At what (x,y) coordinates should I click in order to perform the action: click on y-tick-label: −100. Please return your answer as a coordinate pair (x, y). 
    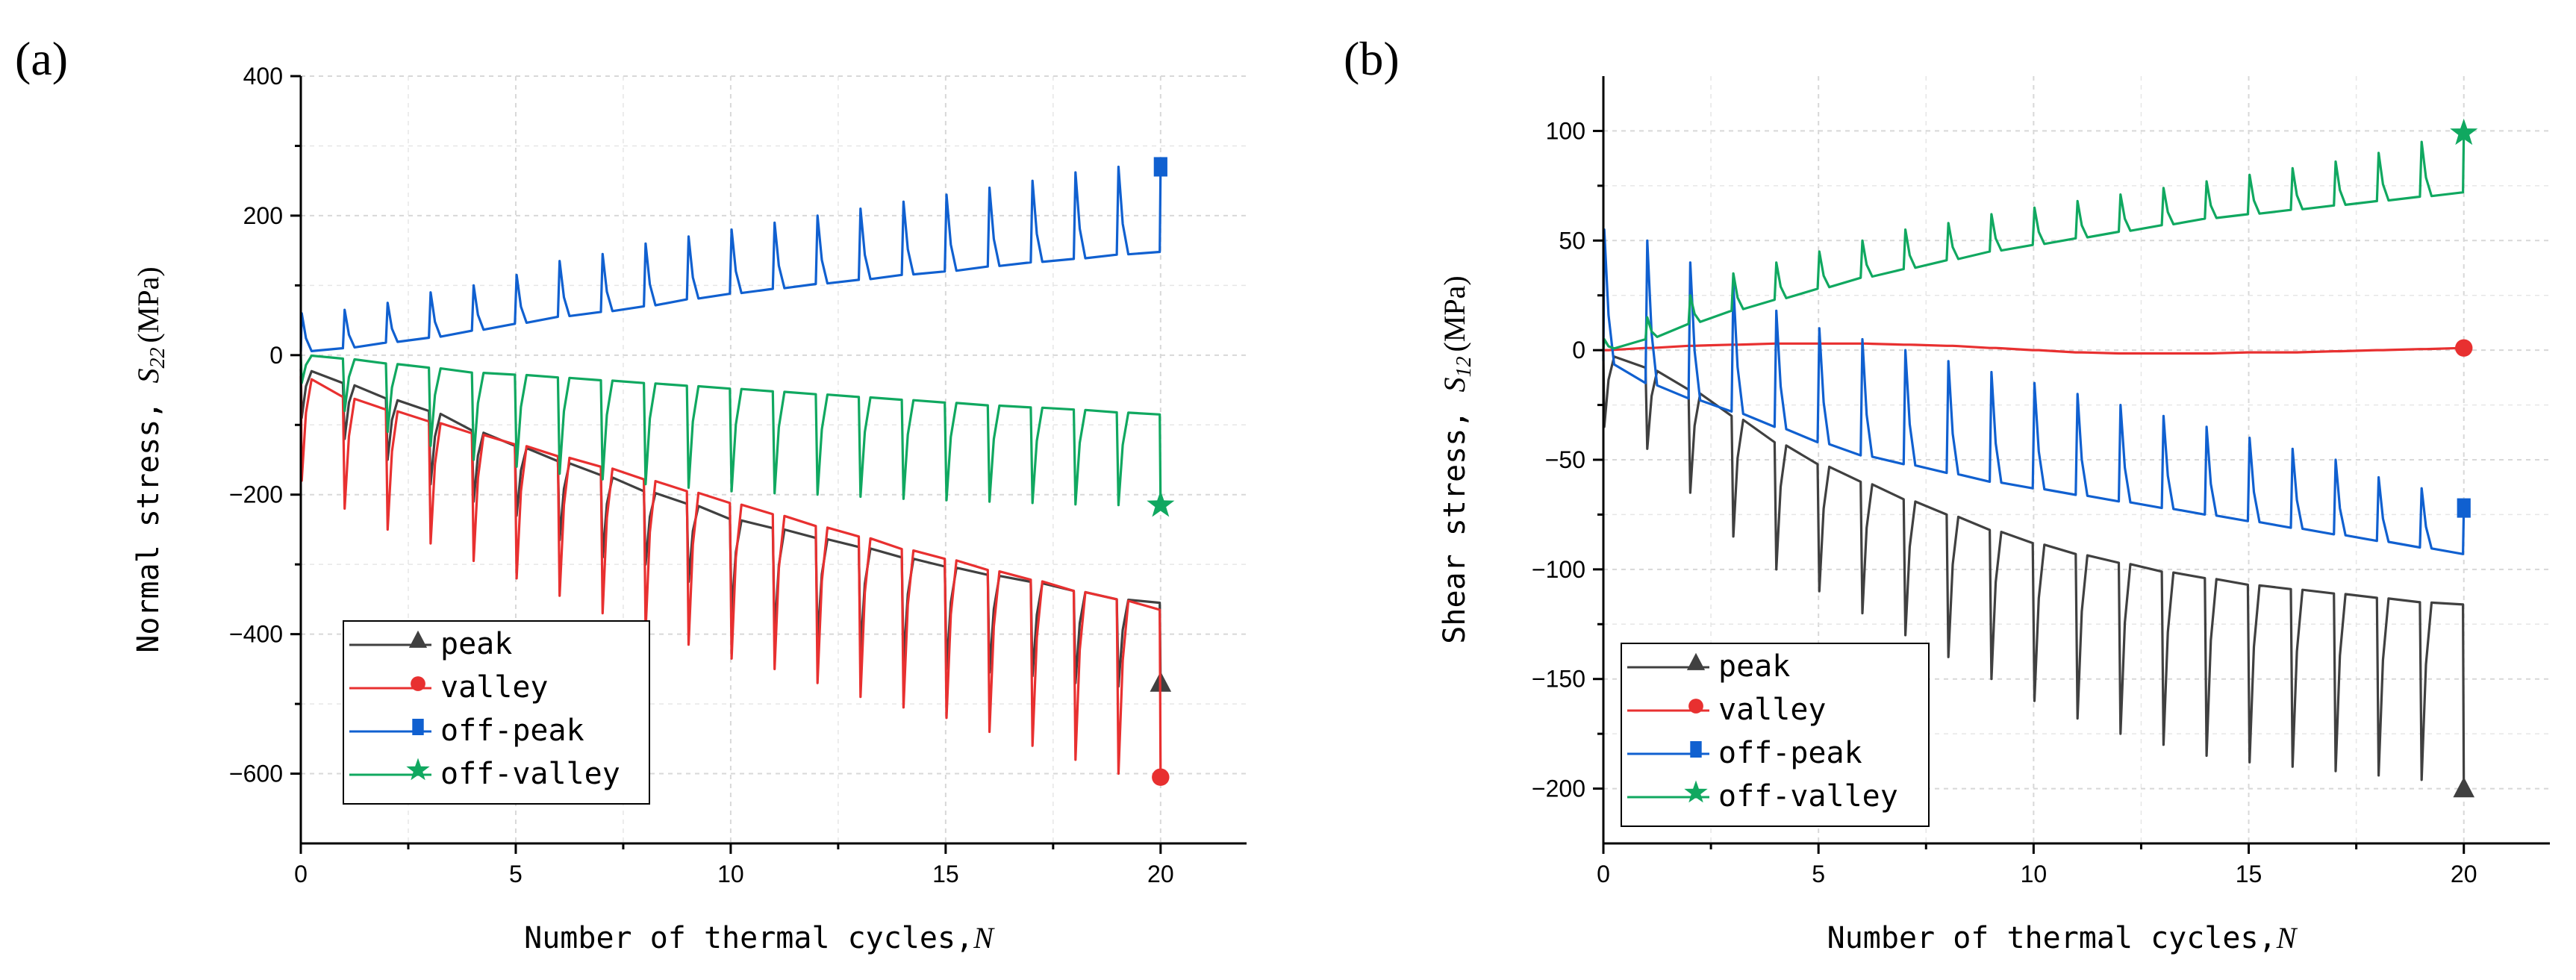
    Looking at the image, I should click on (1558, 569).